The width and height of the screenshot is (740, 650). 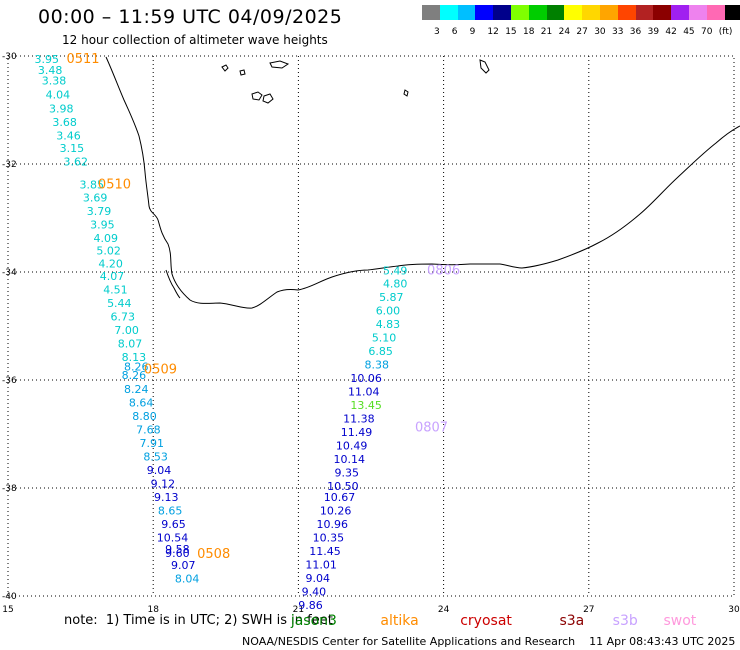 What do you see at coordinates (564, 32) in the screenshot?
I see `scale-label: 24` at bounding box center [564, 32].